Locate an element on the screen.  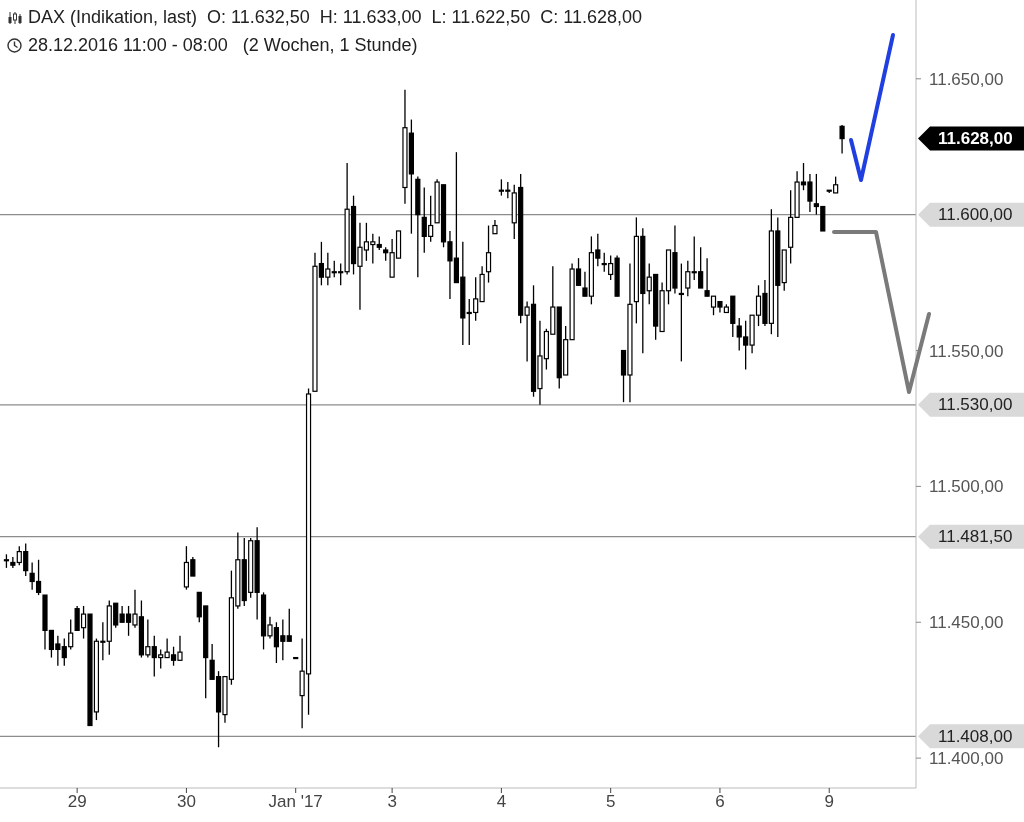
ref-line-label: 11.408,00 is located at coordinates (975, 736).